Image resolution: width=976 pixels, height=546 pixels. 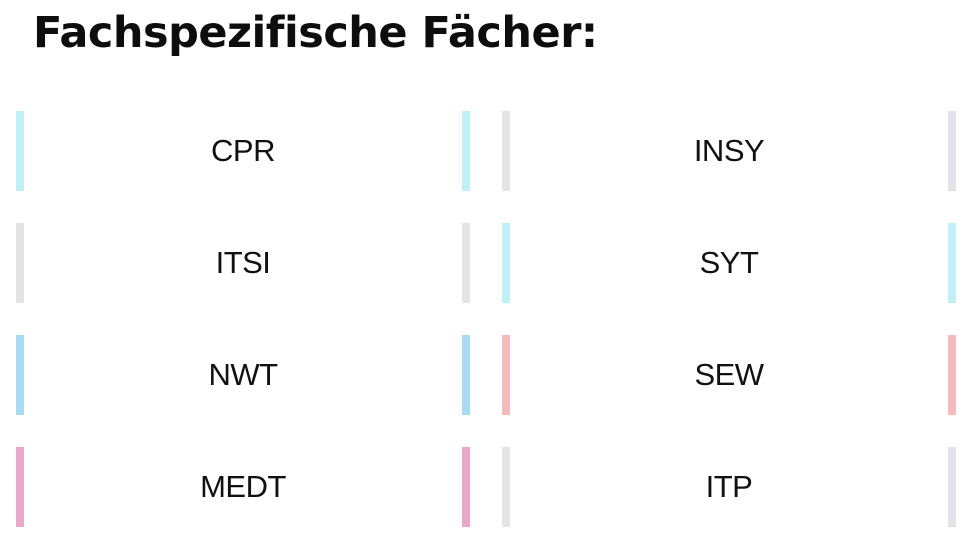 I want to click on subject-label: INSY, so click(x=729, y=150).